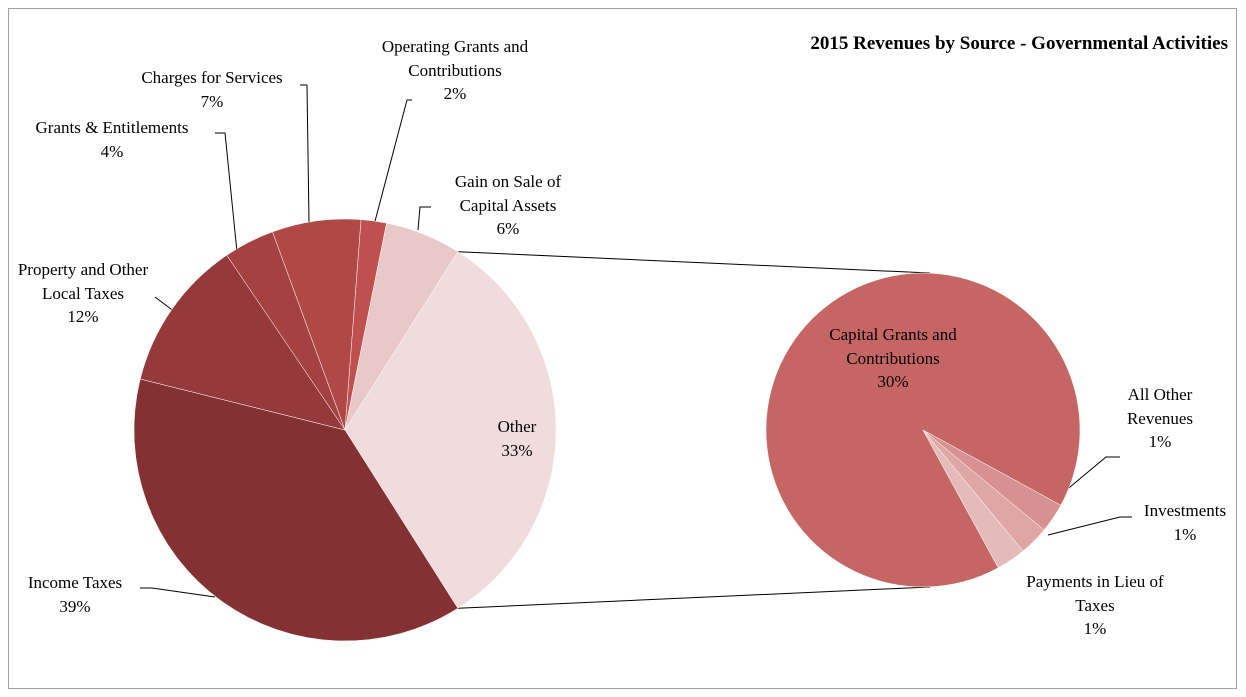  What do you see at coordinates (517, 438) in the screenshot?
I see `data-label: Other 33%` at bounding box center [517, 438].